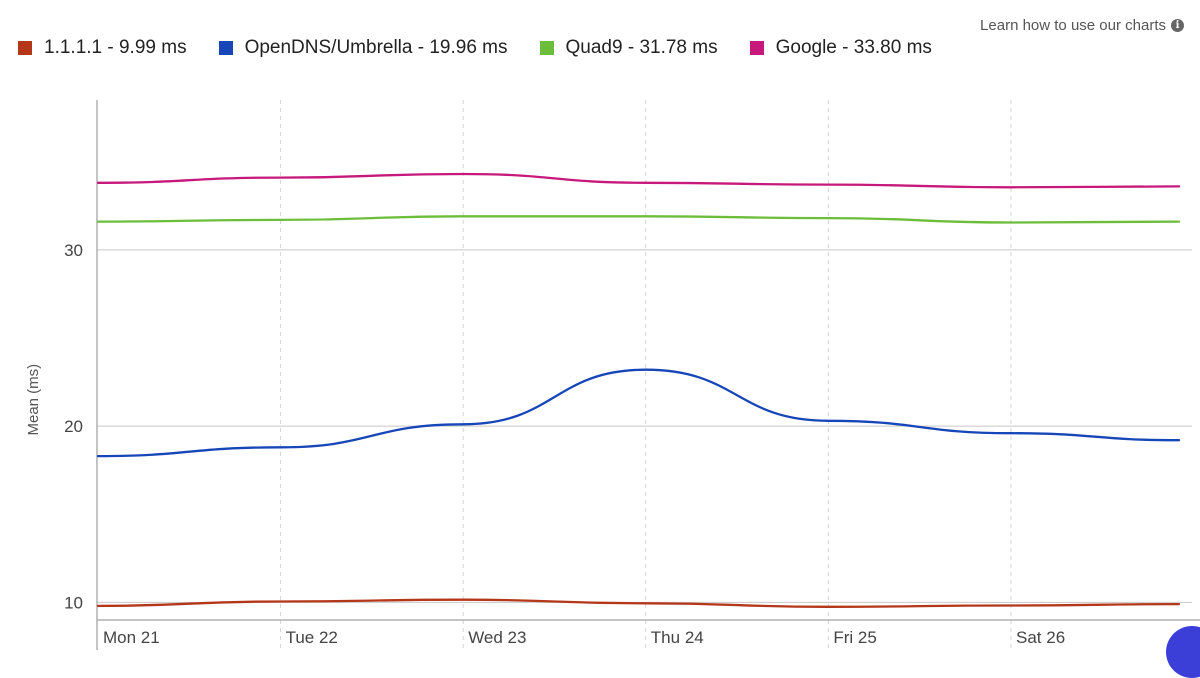 This screenshot has height=678, width=1200. I want to click on series-line-google, so click(638, 180).